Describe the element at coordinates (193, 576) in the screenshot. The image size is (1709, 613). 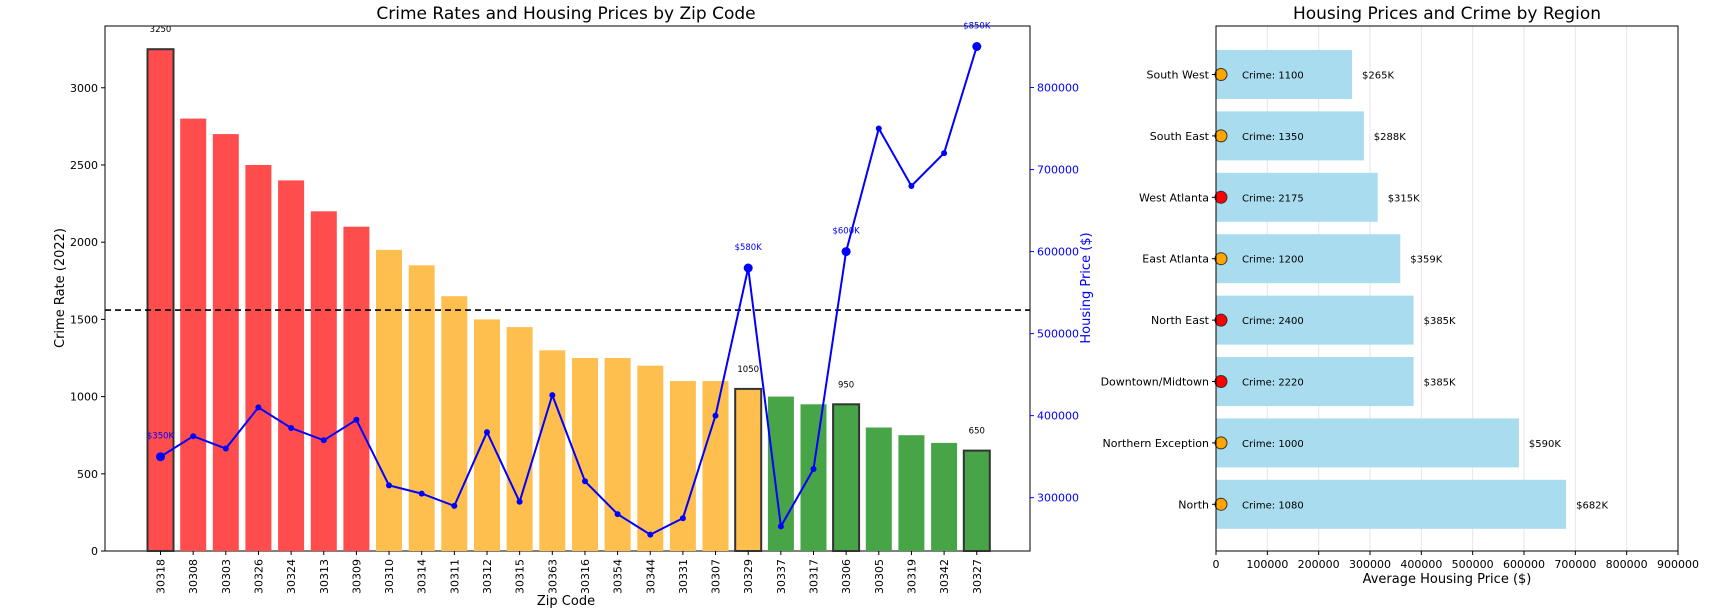
I see `zip-tick-label-30308: 30308` at that location.